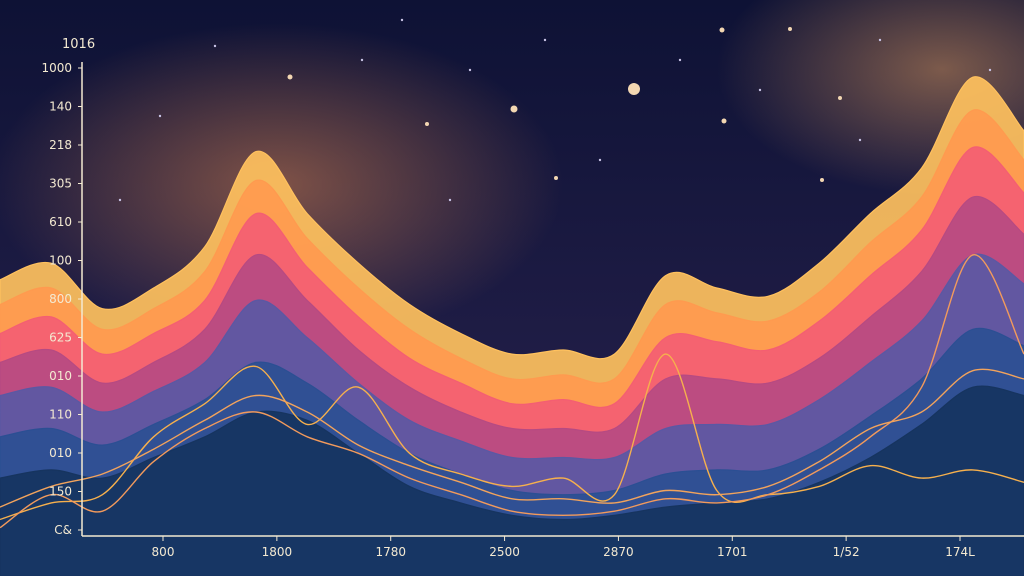 The image size is (1024, 576). I want to click on x-tick-label: 1701, so click(732, 552).